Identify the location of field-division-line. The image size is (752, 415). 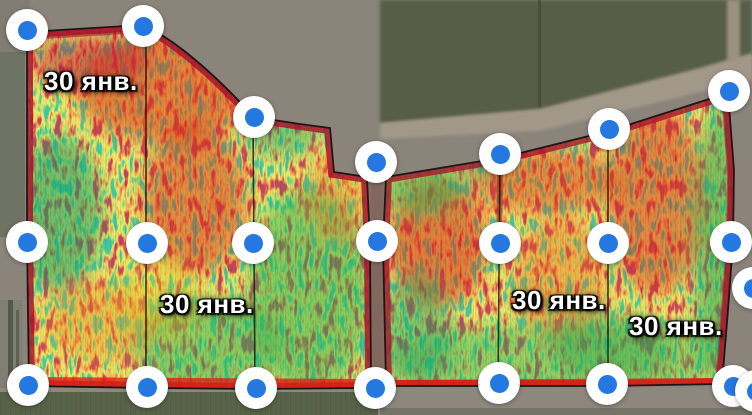
(499, 272).